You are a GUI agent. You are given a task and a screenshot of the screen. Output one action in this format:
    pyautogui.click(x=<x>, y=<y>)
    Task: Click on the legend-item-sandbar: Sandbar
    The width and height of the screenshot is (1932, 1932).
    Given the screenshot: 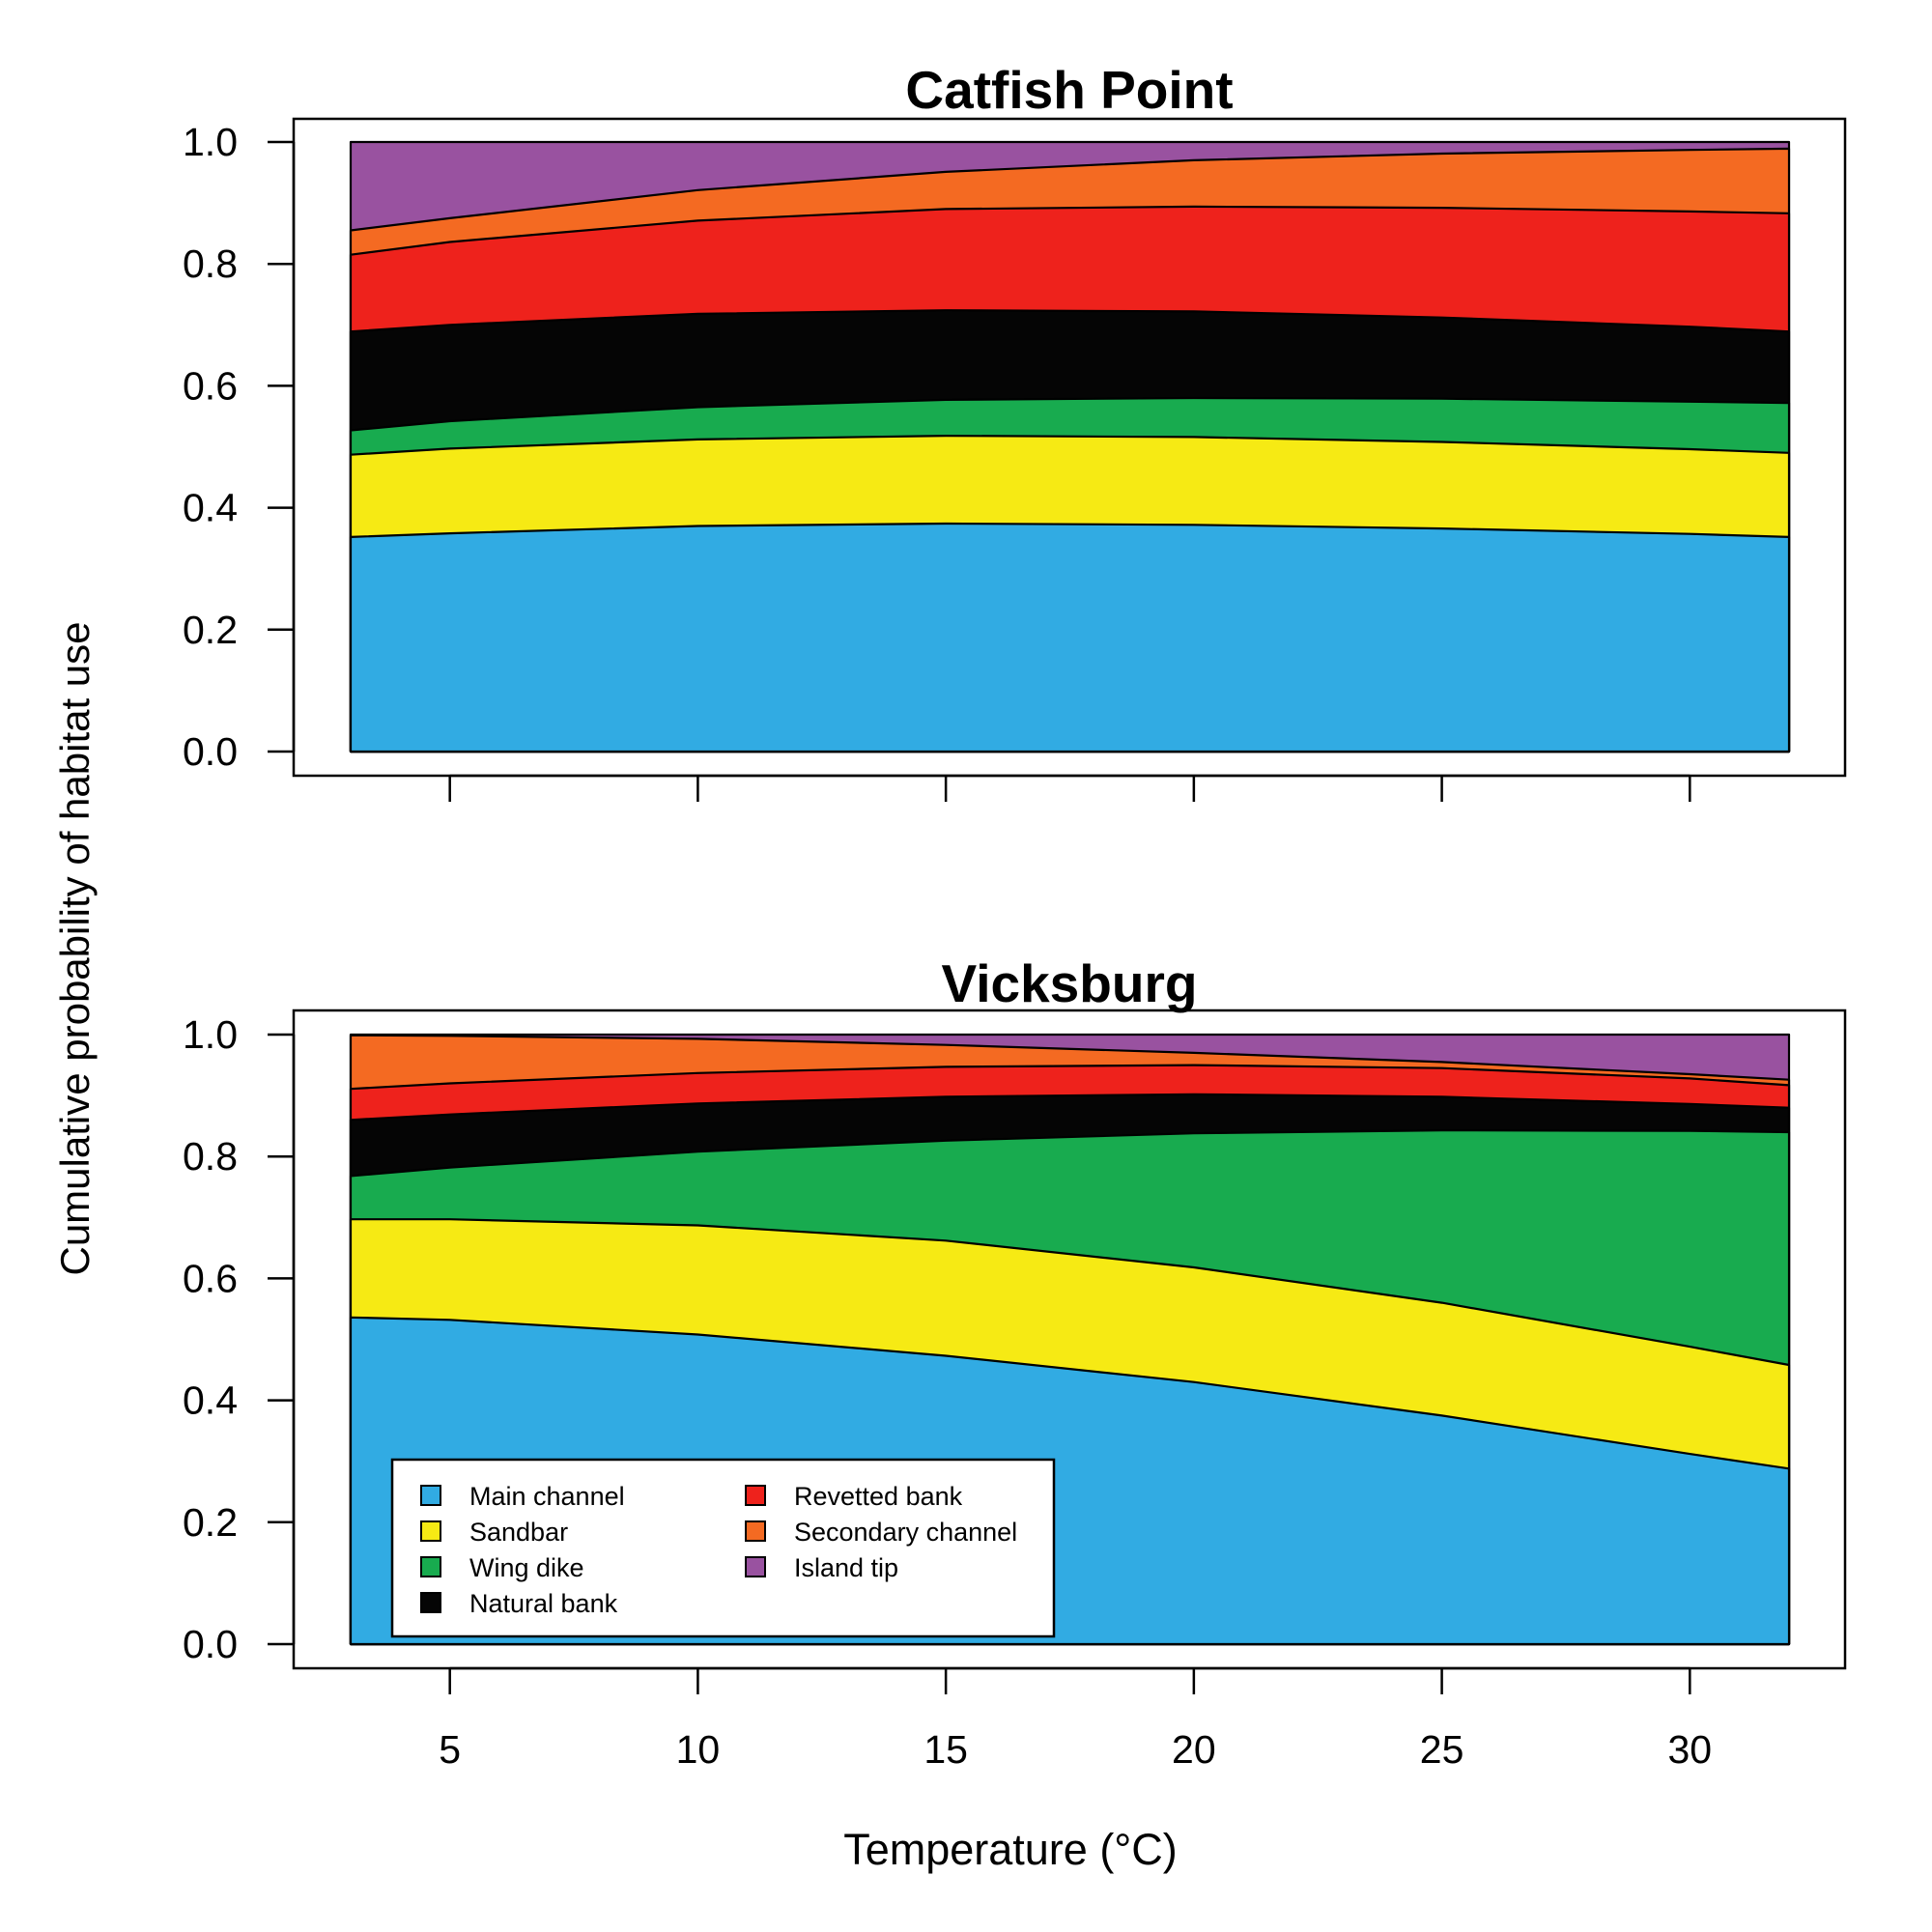 What is the action you would take?
    pyautogui.click(x=494, y=1532)
    